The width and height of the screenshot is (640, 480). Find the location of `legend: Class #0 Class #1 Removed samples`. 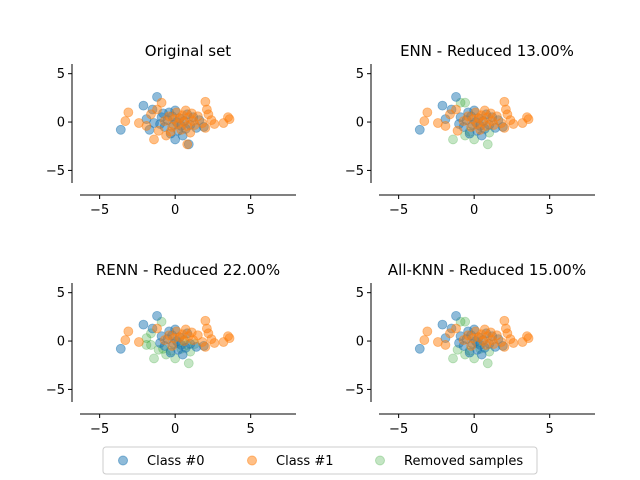

legend: Class #0 Class #1 Removed samples is located at coordinates (320, 460).